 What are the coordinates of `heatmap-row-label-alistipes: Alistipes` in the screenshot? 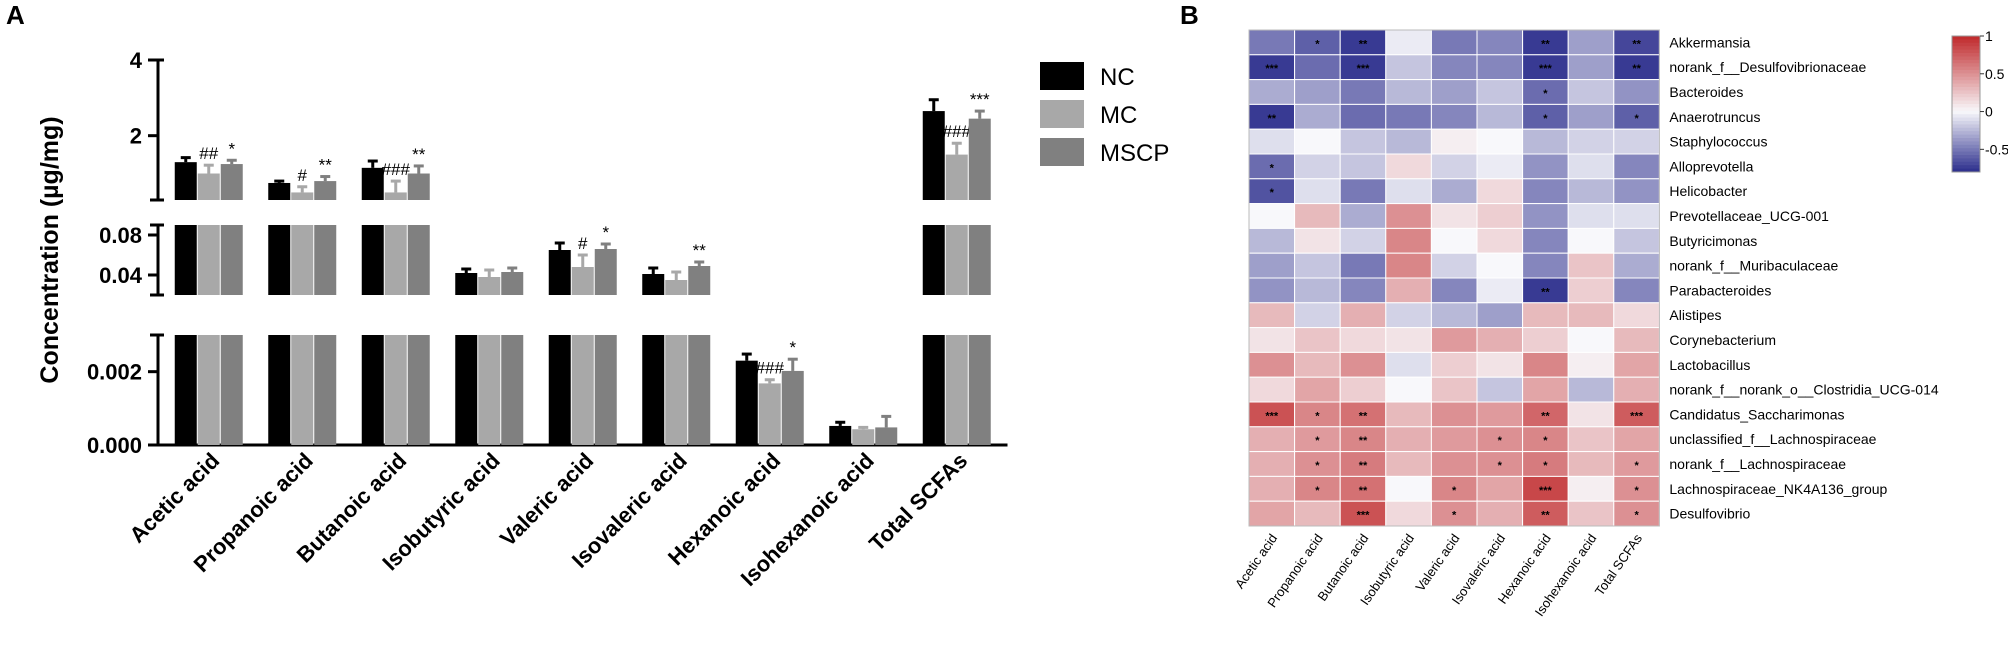 It's located at (1695, 315).